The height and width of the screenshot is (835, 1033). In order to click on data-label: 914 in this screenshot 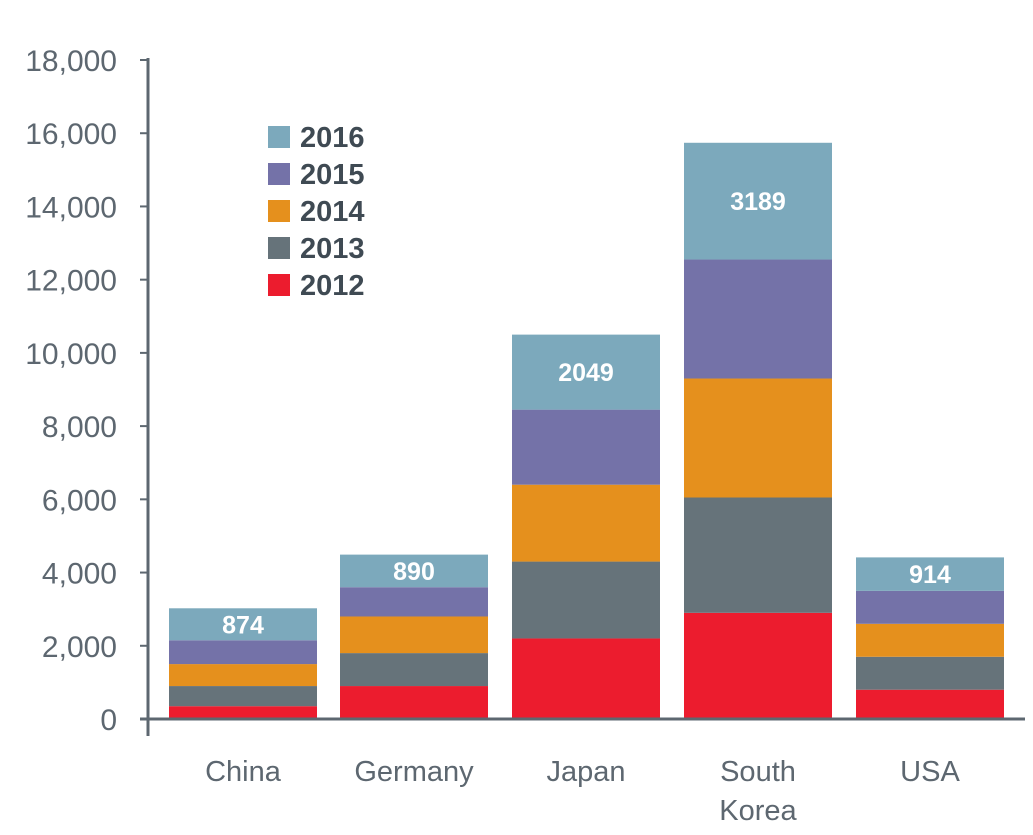, I will do `click(930, 575)`.